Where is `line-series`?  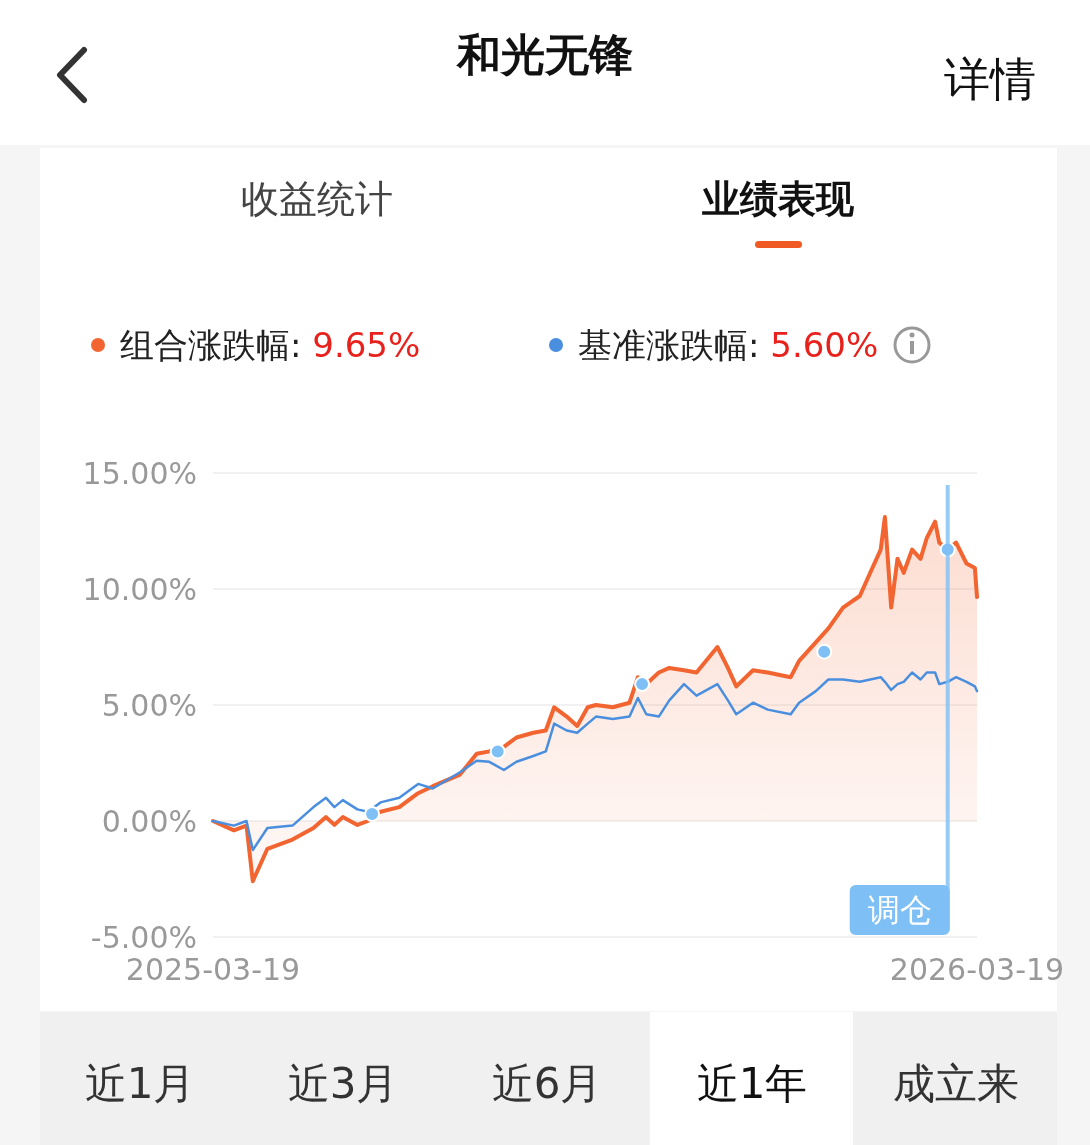 line-series is located at coordinates (595, 761).